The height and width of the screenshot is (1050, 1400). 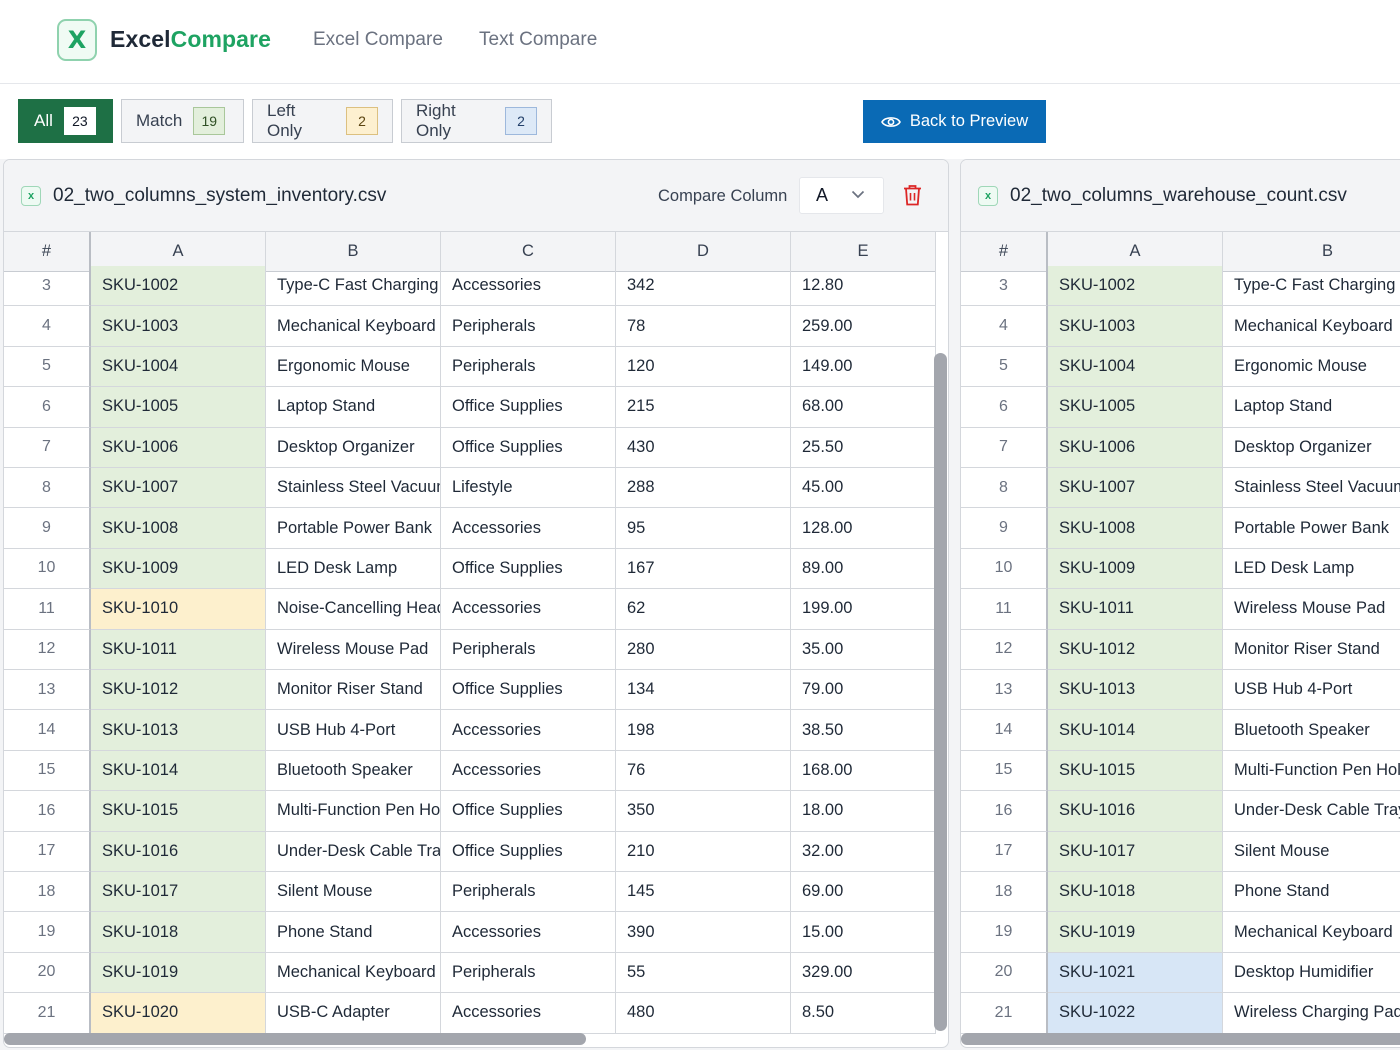 What do you see at coordinates (528, 252) in the screenshot?
I see `column-header: C` at bounding box center [528, 252].